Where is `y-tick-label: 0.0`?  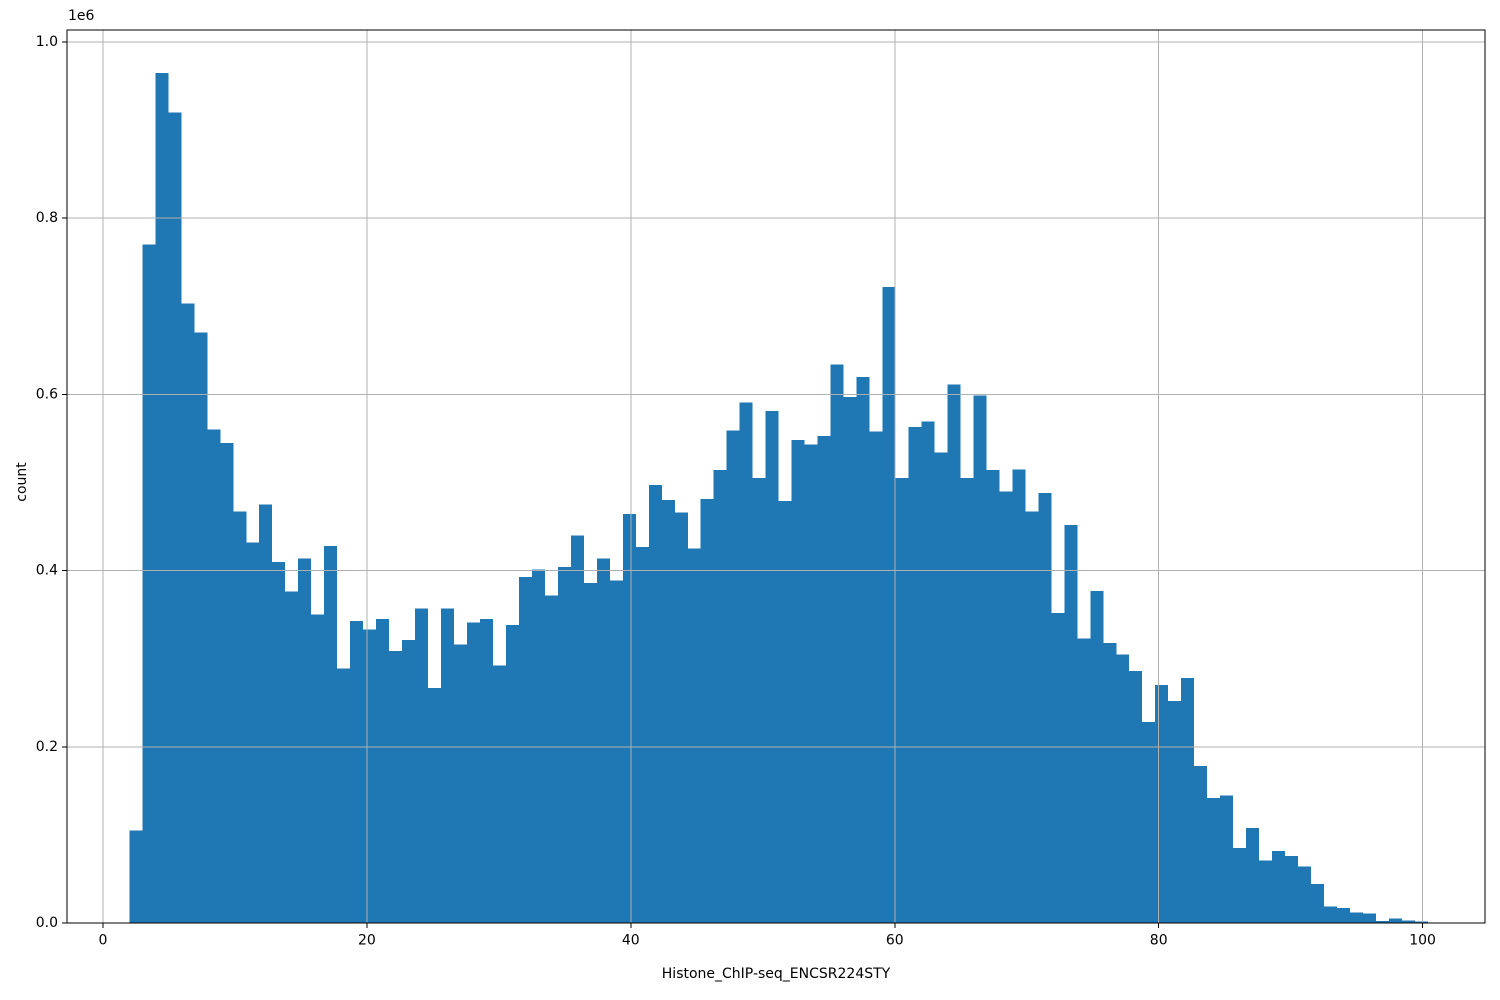
y-tick-label: 0.0 is located at coordinates (47, 923).